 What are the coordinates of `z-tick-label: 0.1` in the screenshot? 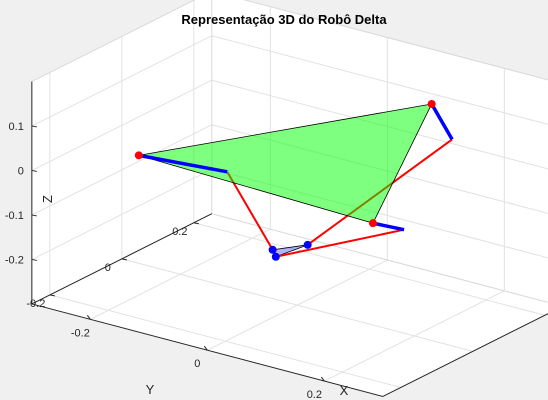 It's located at (16, 127).